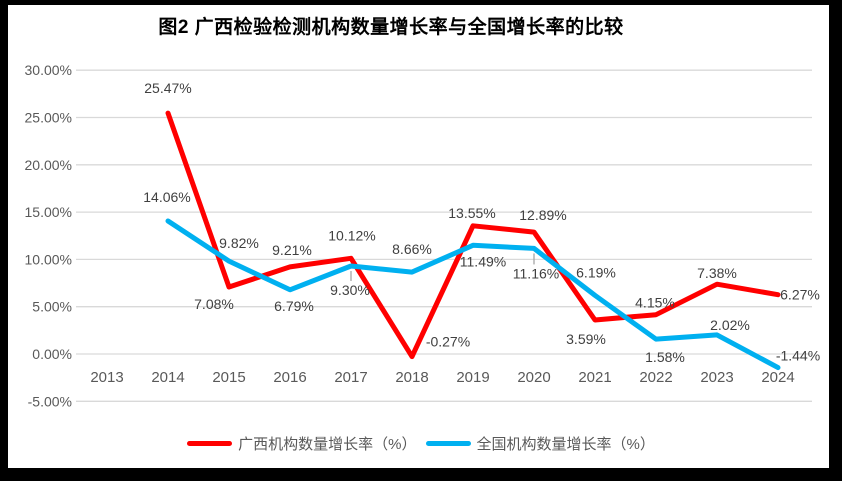  I want to click on data-label-guangxi-2020: 12.89%, so click(542, 215).